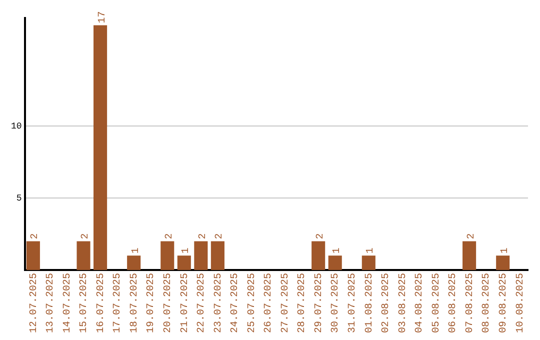  Describe the element at coordinates (370, 303) in the screenshot. I see `x-tick-label: 01.08.2025` at that location.